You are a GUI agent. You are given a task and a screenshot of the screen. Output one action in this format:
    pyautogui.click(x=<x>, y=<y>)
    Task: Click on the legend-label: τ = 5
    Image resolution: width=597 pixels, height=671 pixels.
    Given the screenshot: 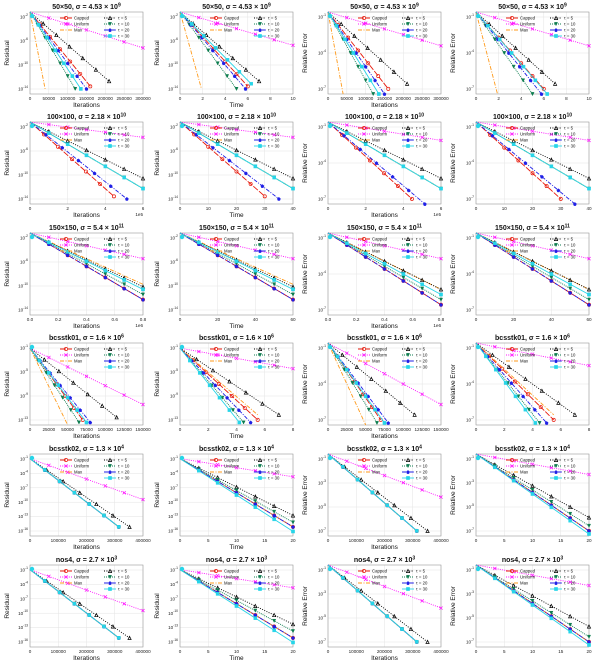 What is the action you would take?
    pyautogui.click(x=421, y=460)
    